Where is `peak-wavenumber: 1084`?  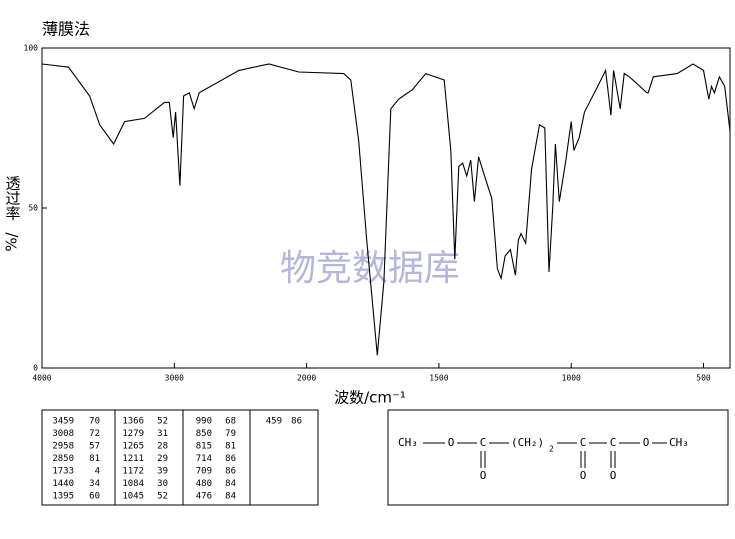
peak-wavenumber: 1084 is located at coordinates (133, 484).